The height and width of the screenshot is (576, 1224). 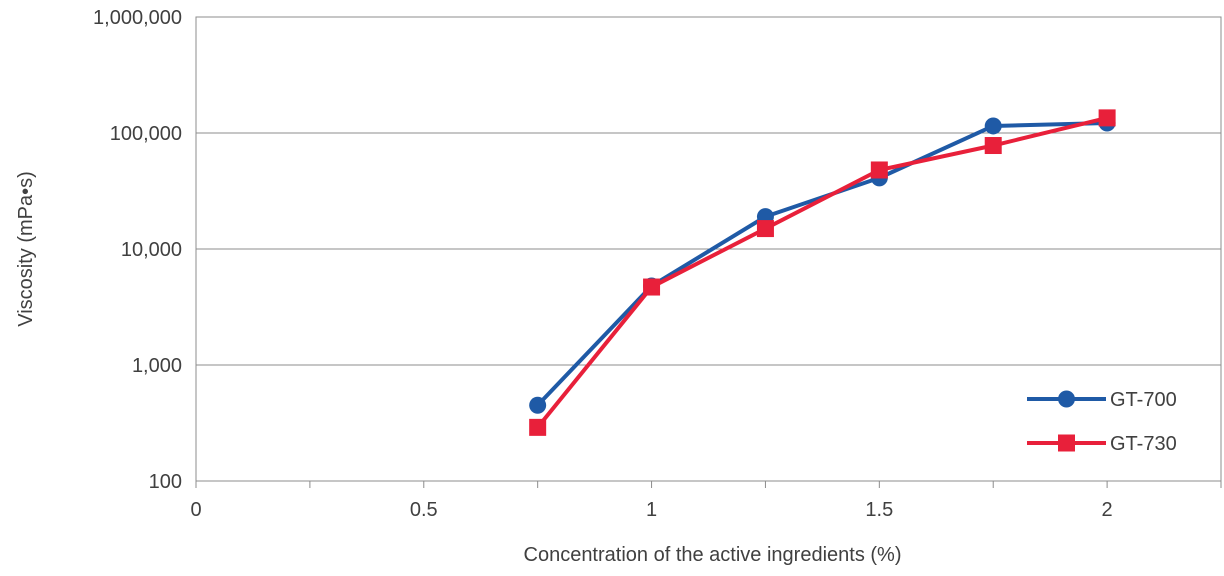 I want to click on x-tick-label: 1, so click(x=651, y=510).